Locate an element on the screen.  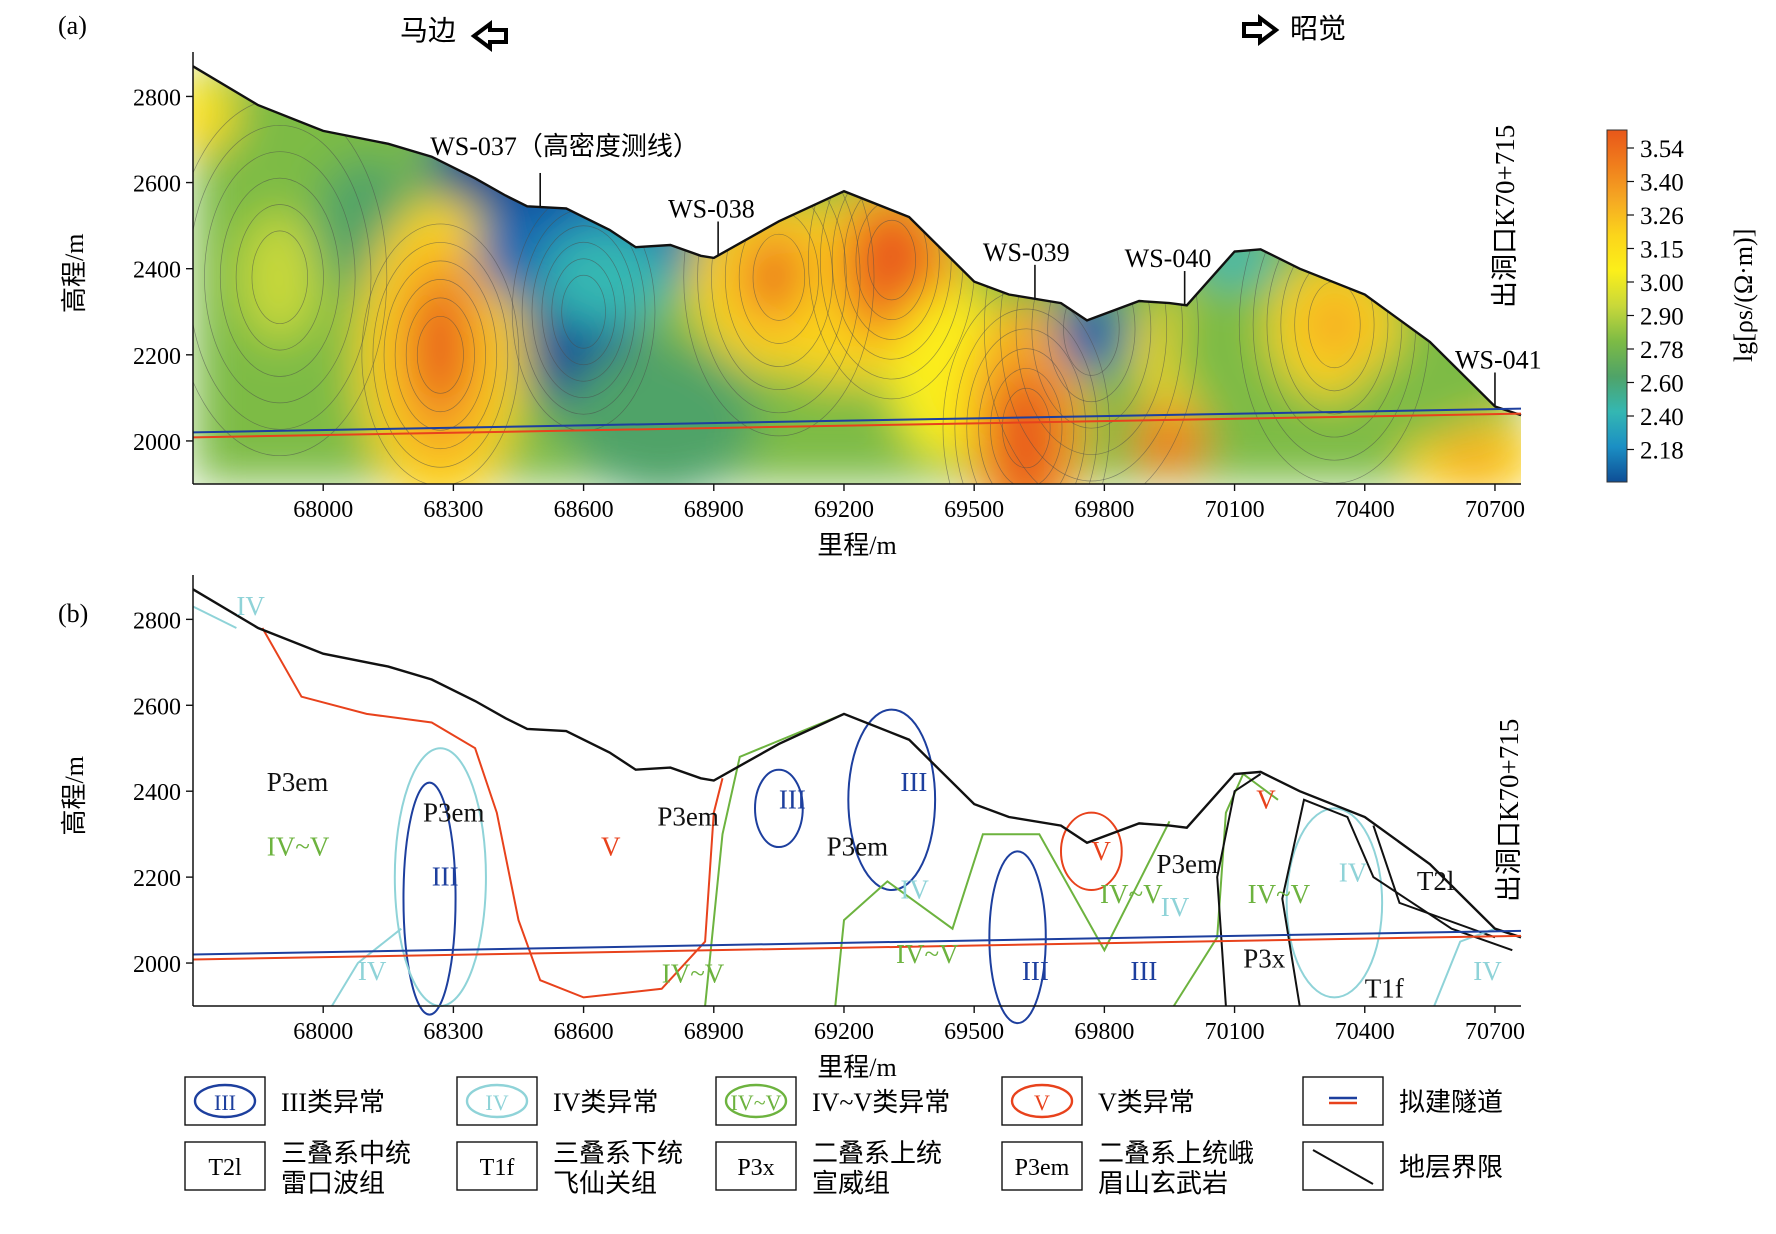
y-tick-label: 2800 is located at coordinates (157, 621).